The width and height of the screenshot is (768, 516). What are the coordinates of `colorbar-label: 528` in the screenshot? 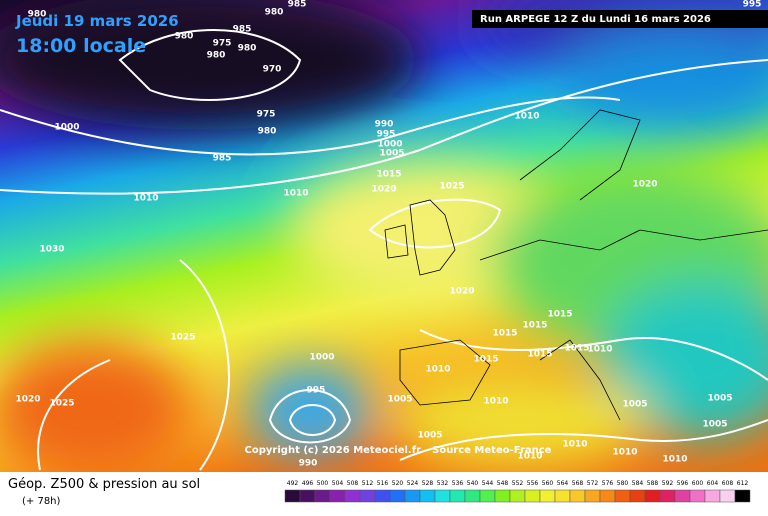 It's located at (428, 483).